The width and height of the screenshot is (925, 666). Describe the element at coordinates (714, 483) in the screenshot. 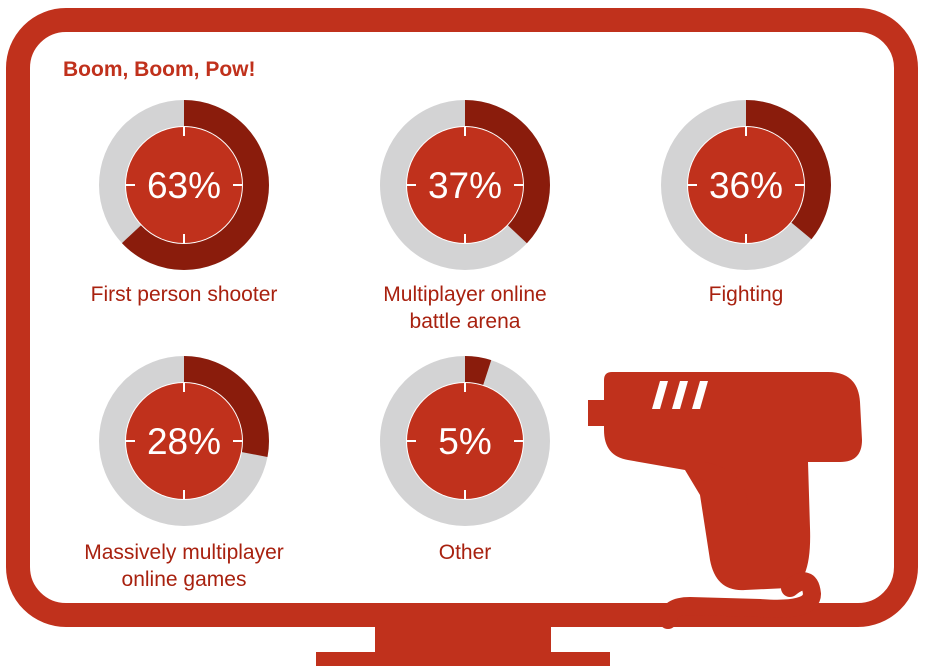

I see `gun-trigger` at that location.